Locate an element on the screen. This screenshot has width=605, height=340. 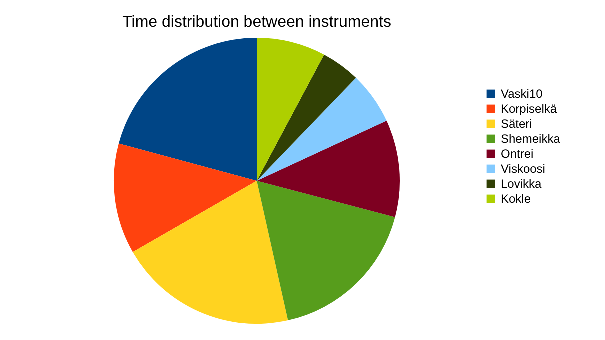
legend-label: Lovikka is located at coordinates (521, 184).